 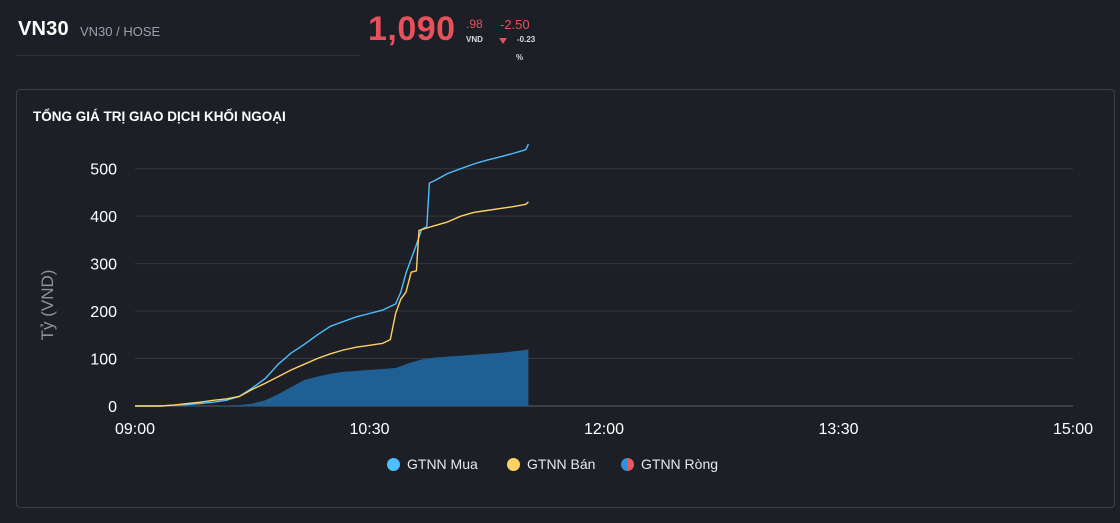 I want to click on legend-label-rong: GTNN Ròng, so click(x=680, y=464).